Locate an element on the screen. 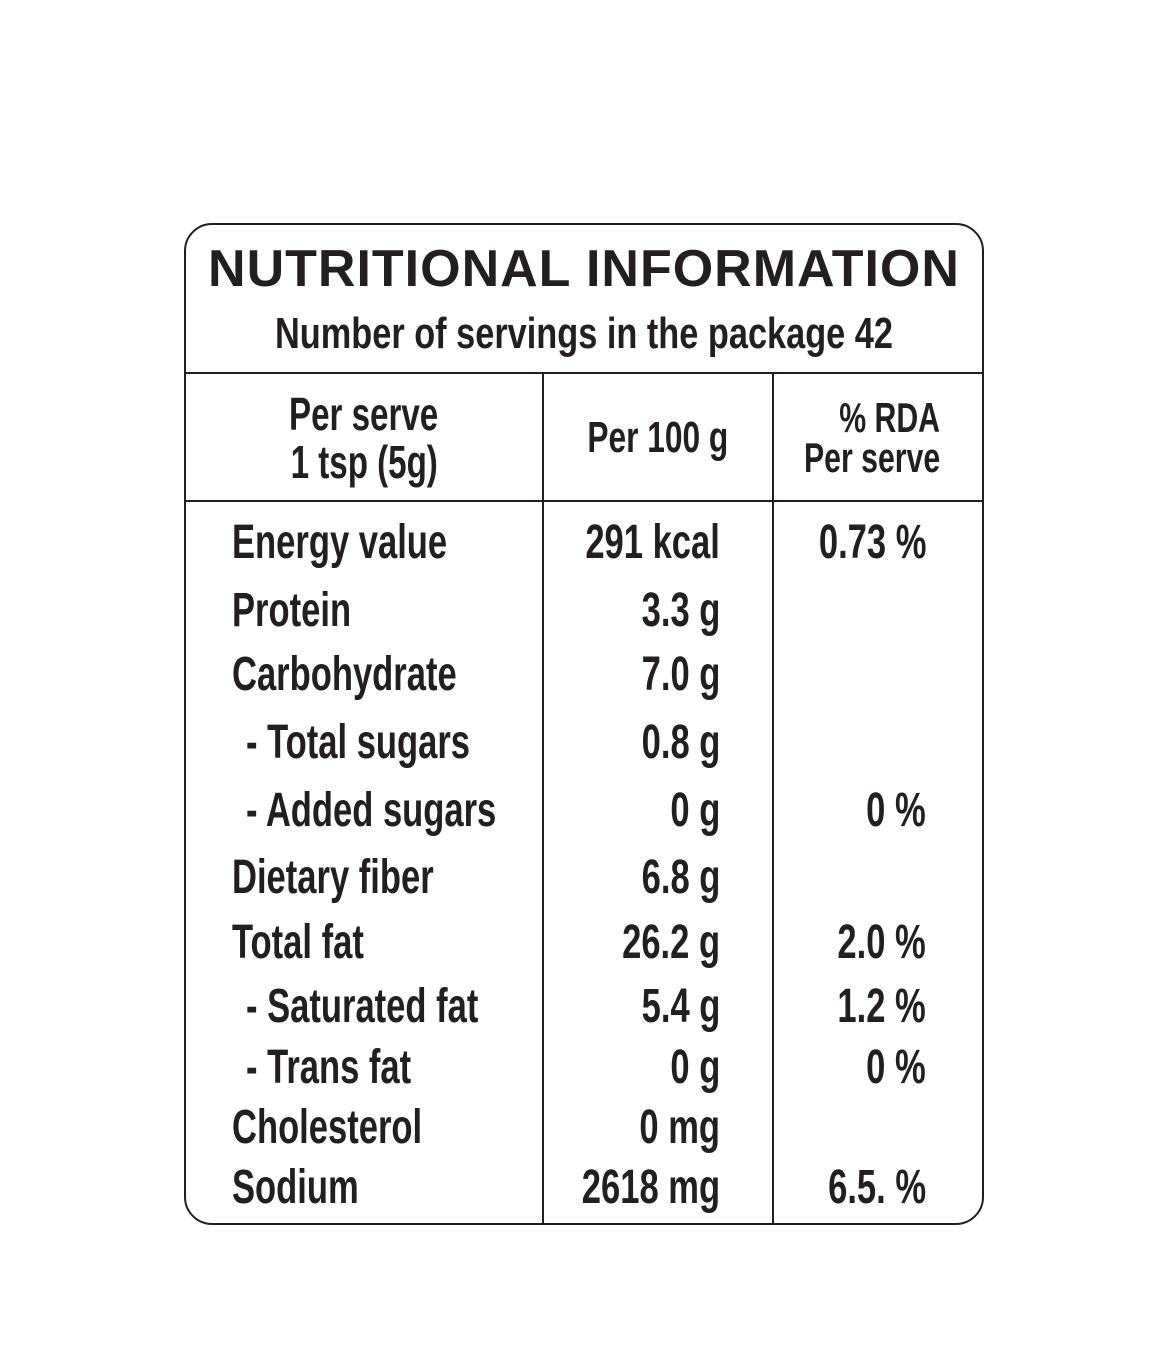  nutrient-row: - Added sugars 0 g 0 % is located at coordinates (584, 813).